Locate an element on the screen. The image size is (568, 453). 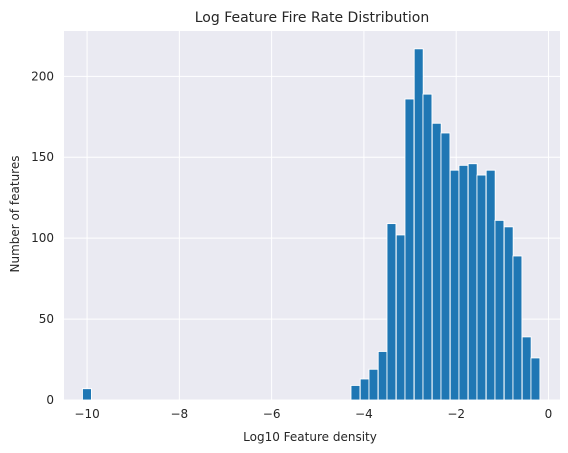
y-axis-label: Number of features is located at coordinates (15, 214).